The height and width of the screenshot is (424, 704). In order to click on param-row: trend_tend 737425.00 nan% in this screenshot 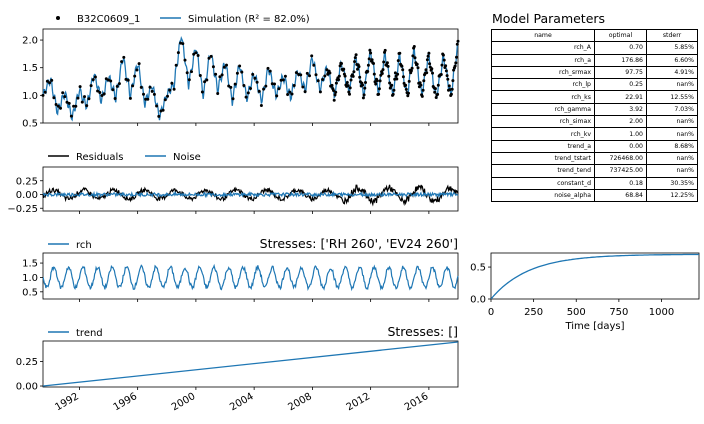, I will do `click(594, 171)`.